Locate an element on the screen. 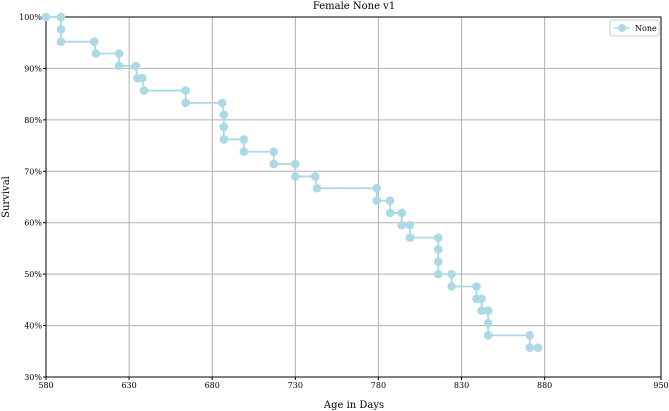 The height and width of the screenshot is (411, 669). y-tick-label: 60% is located at coordinates (33, 223).